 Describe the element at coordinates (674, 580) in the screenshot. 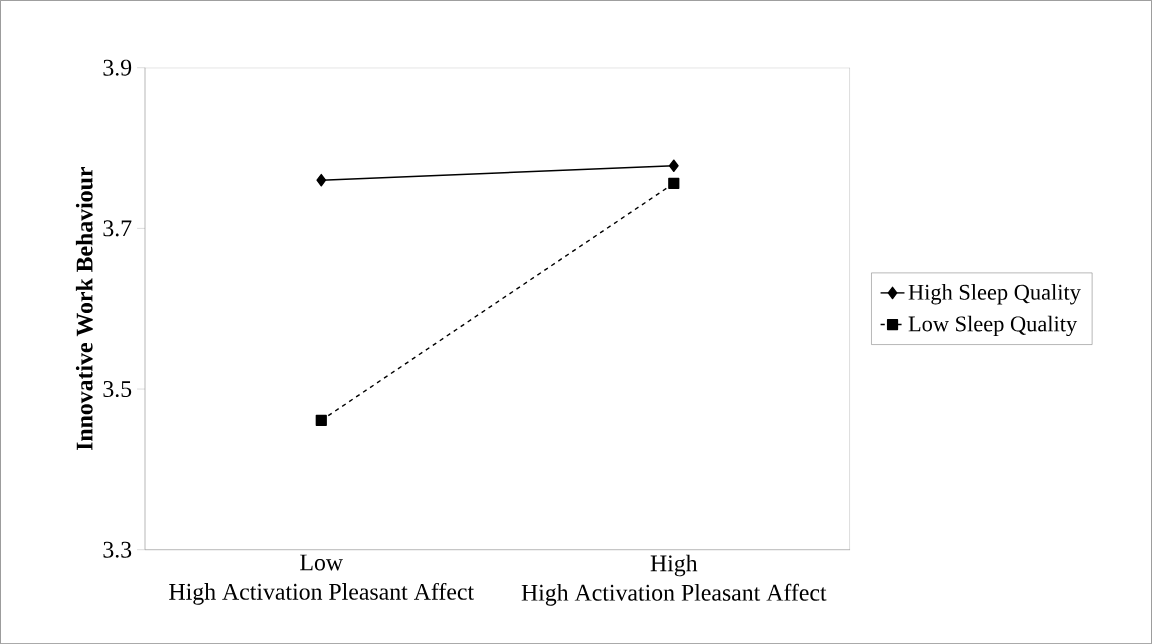

I see `x-tick-label: High High Activation Pleasant Affect` at that location.